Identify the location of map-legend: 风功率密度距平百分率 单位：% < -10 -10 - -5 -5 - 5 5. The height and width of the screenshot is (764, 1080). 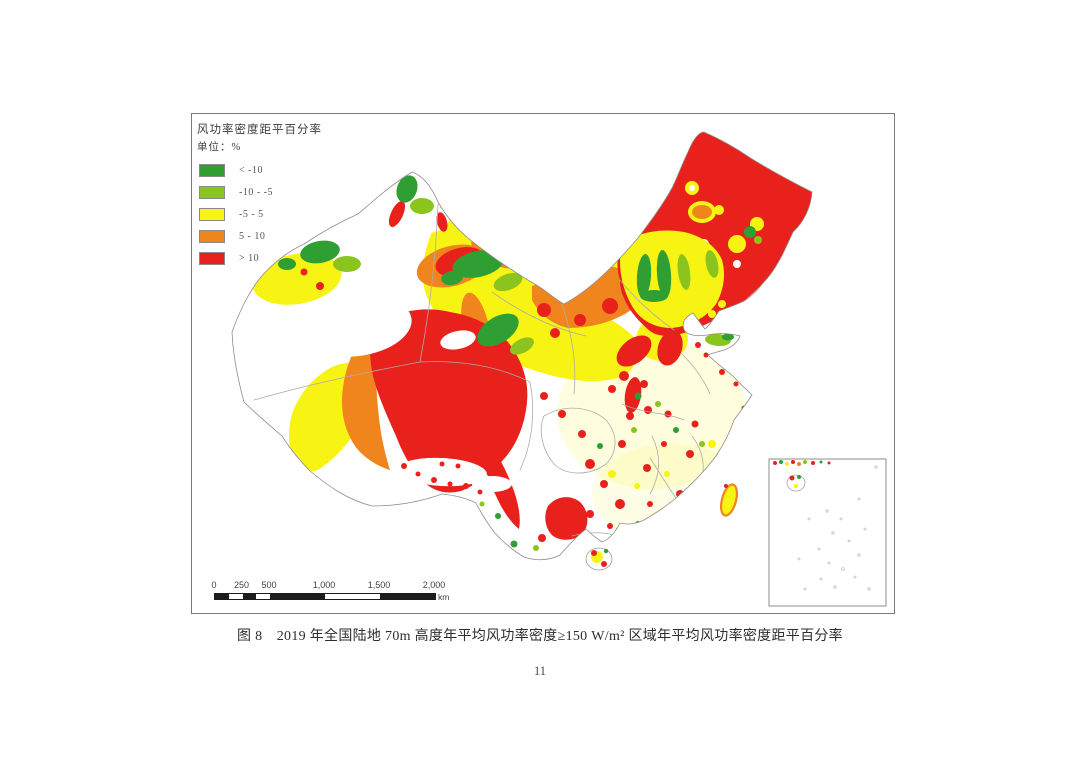
(259, 195).